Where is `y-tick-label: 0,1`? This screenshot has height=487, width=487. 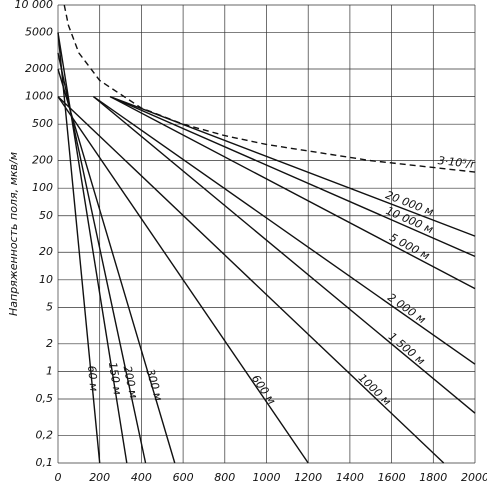
y-tick-label: 0,1 is located at coordinates (45, 462).